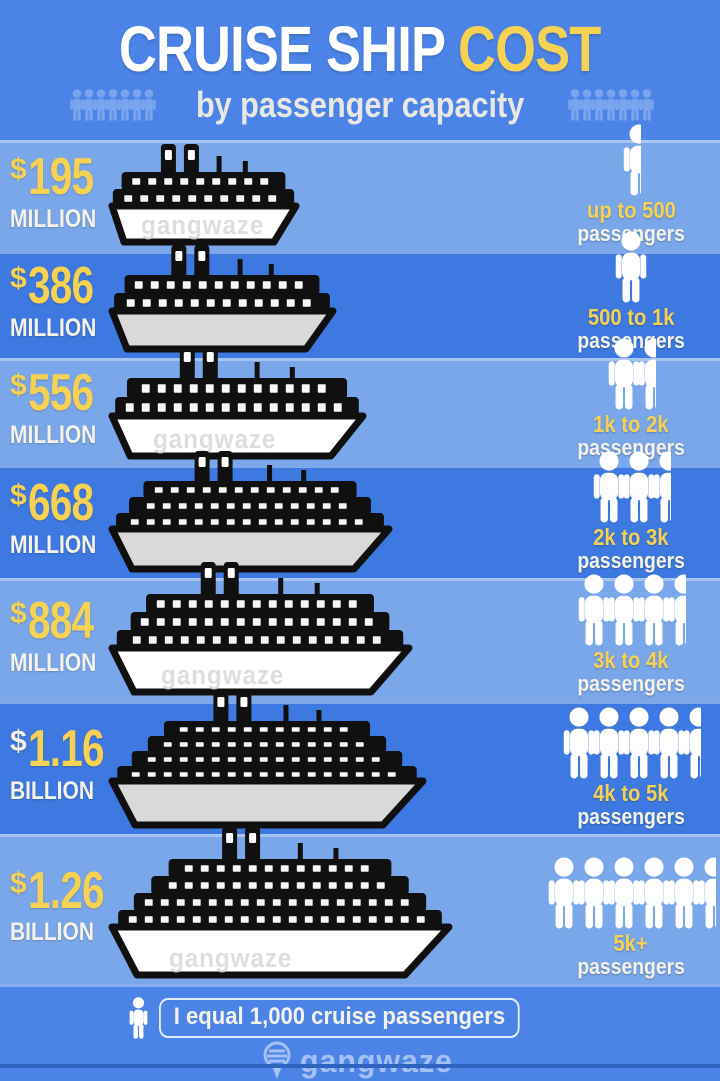  Describe the element at coordinates (111, 105) in the screenshot. I see `passenger-icons-left` at that location.